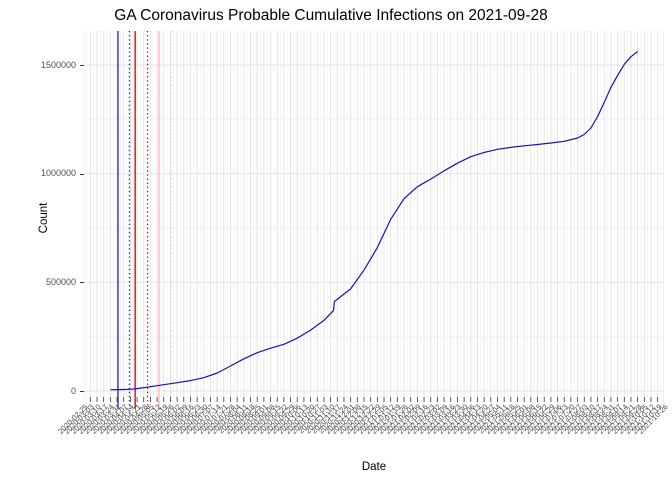 This screenshot has height=480, width=672. What do you see at coordinates (60, 281) in the screenshot?
I see `y-tick-label: 500000` at bounding box center [60, 281].